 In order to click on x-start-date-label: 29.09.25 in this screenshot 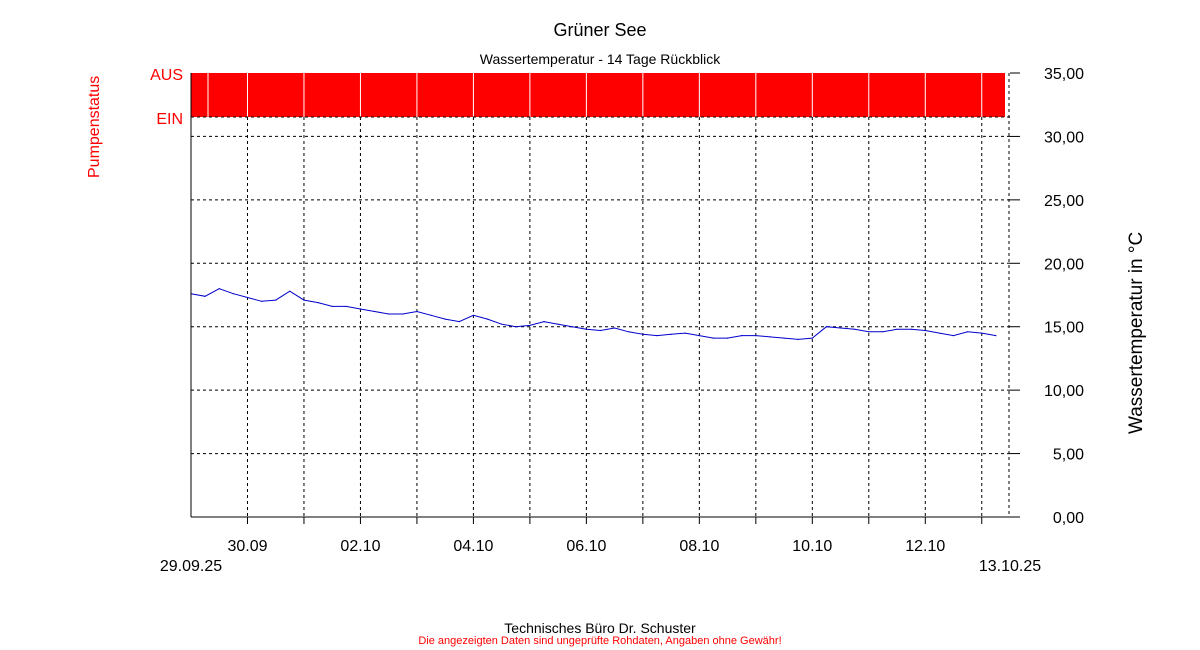, I will do `click(191, 566)`.